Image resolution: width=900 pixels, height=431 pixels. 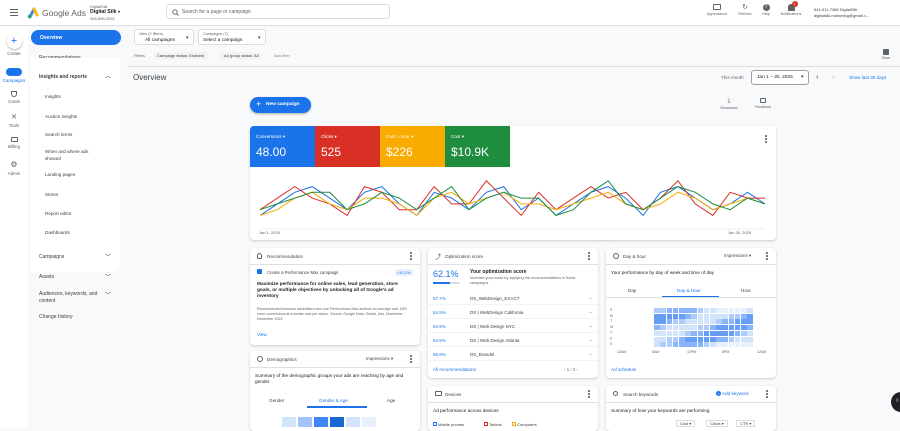 I want to click on opt-campaign-row: 64.5% DS | Web Design NYC →, so click(x=513, y=326).